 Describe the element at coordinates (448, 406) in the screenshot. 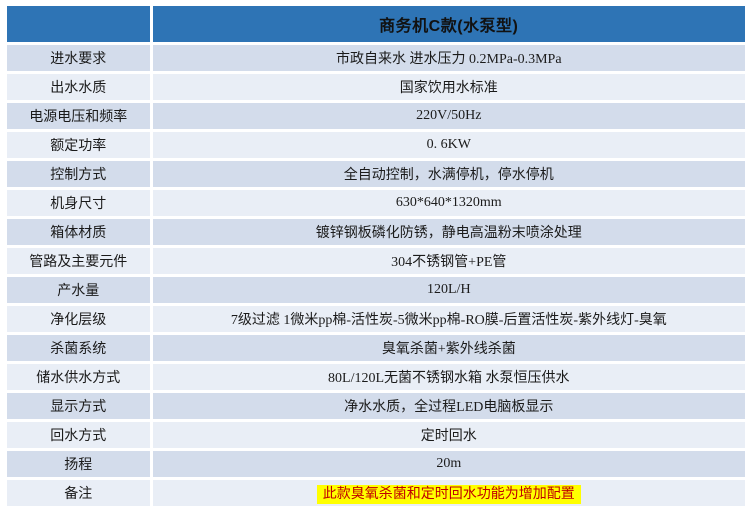

I see `row-value: 净水水质，全过程LED电脑板显示` at that location.